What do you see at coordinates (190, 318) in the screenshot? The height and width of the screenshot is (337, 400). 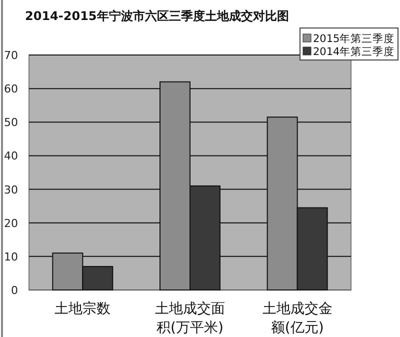 I see `x-tick-label: 土地成交面积(万平米)` at bounding box center [190, 318].